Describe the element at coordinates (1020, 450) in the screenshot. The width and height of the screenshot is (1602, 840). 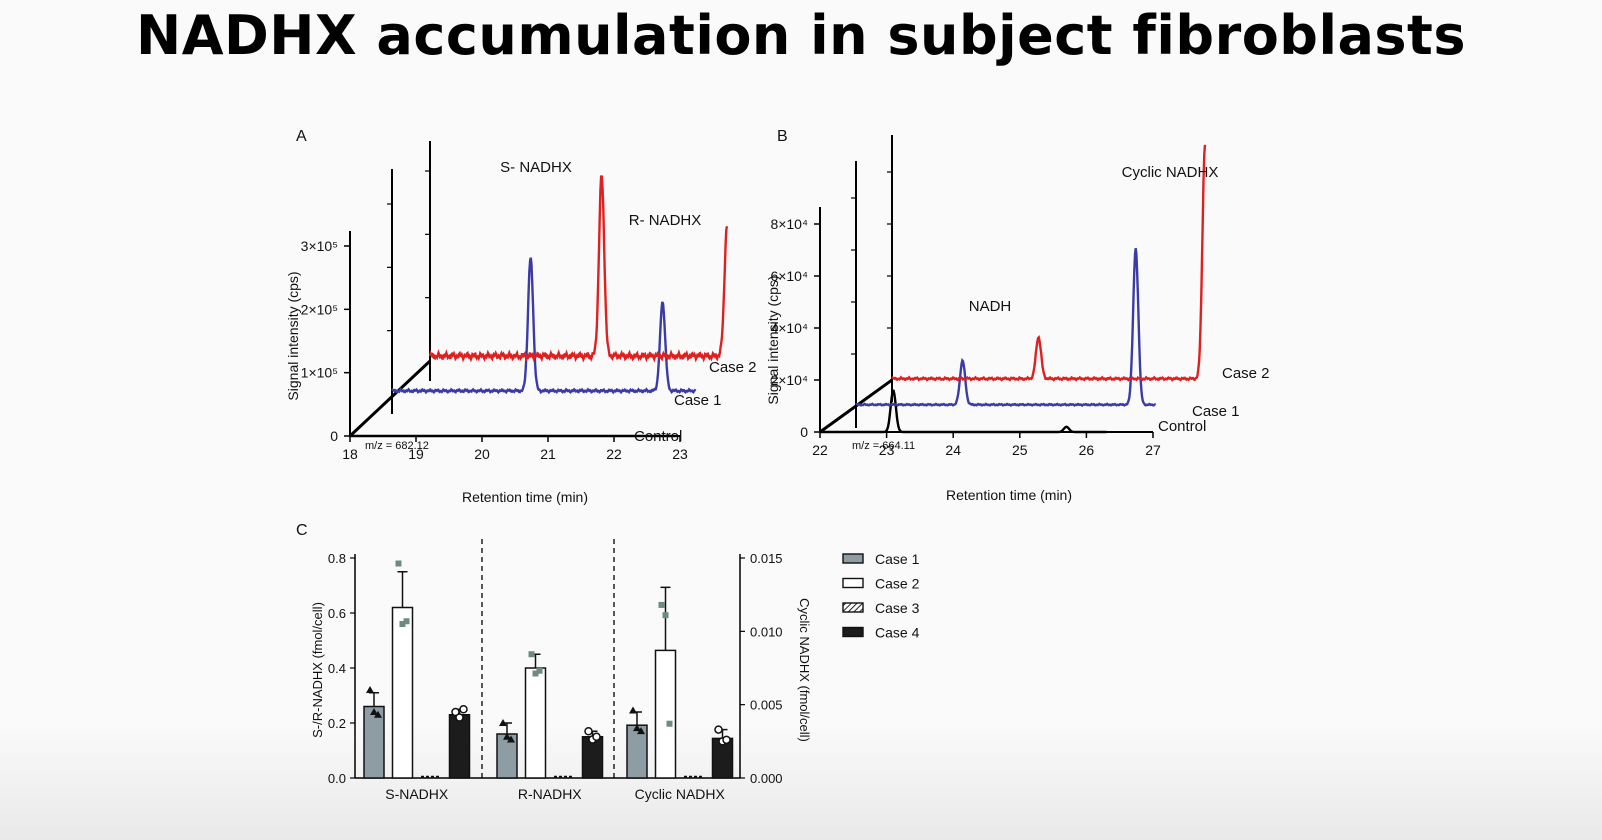
I see `x-tick-label: 25` at that location.